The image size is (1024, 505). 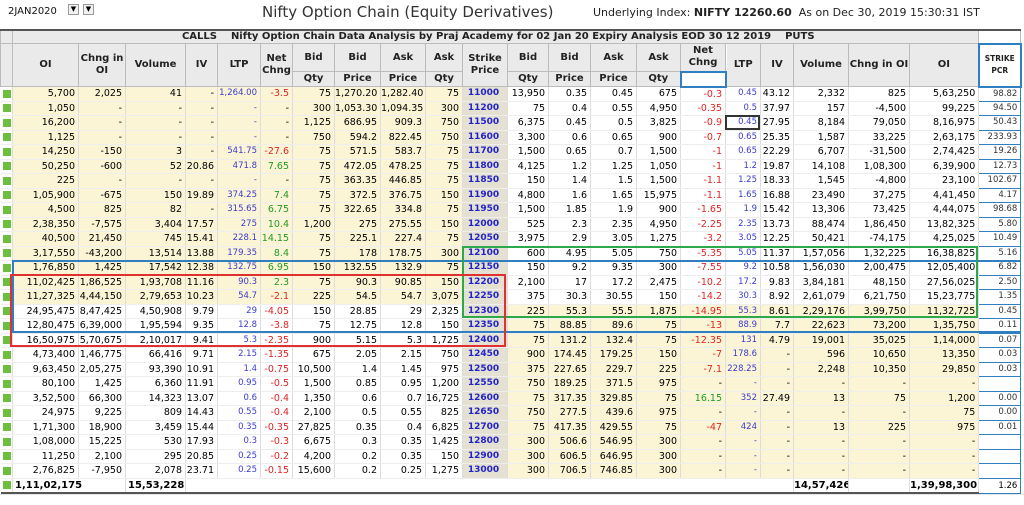 What do you see at coordinates (201, 282) in the screenshot?
I see `call-iv: 11.16` at bounding box center [201, 282].